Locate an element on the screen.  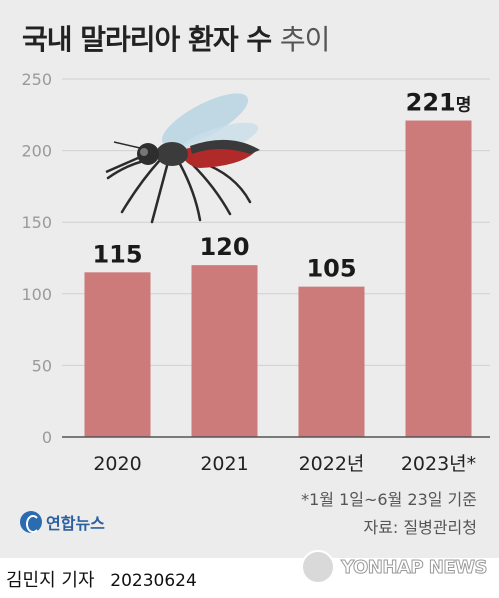
data-label: 115 is located at coordinates (117, 254).